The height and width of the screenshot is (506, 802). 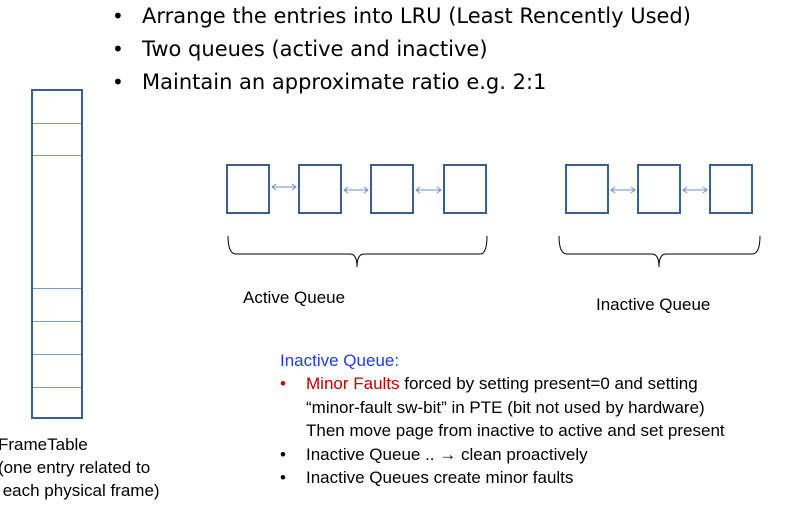 What do you see at coordinates (440, 477) in the screenshot?
I see `notes-text: Inactive Queues create minor faults` at bounding box center [440, 477].